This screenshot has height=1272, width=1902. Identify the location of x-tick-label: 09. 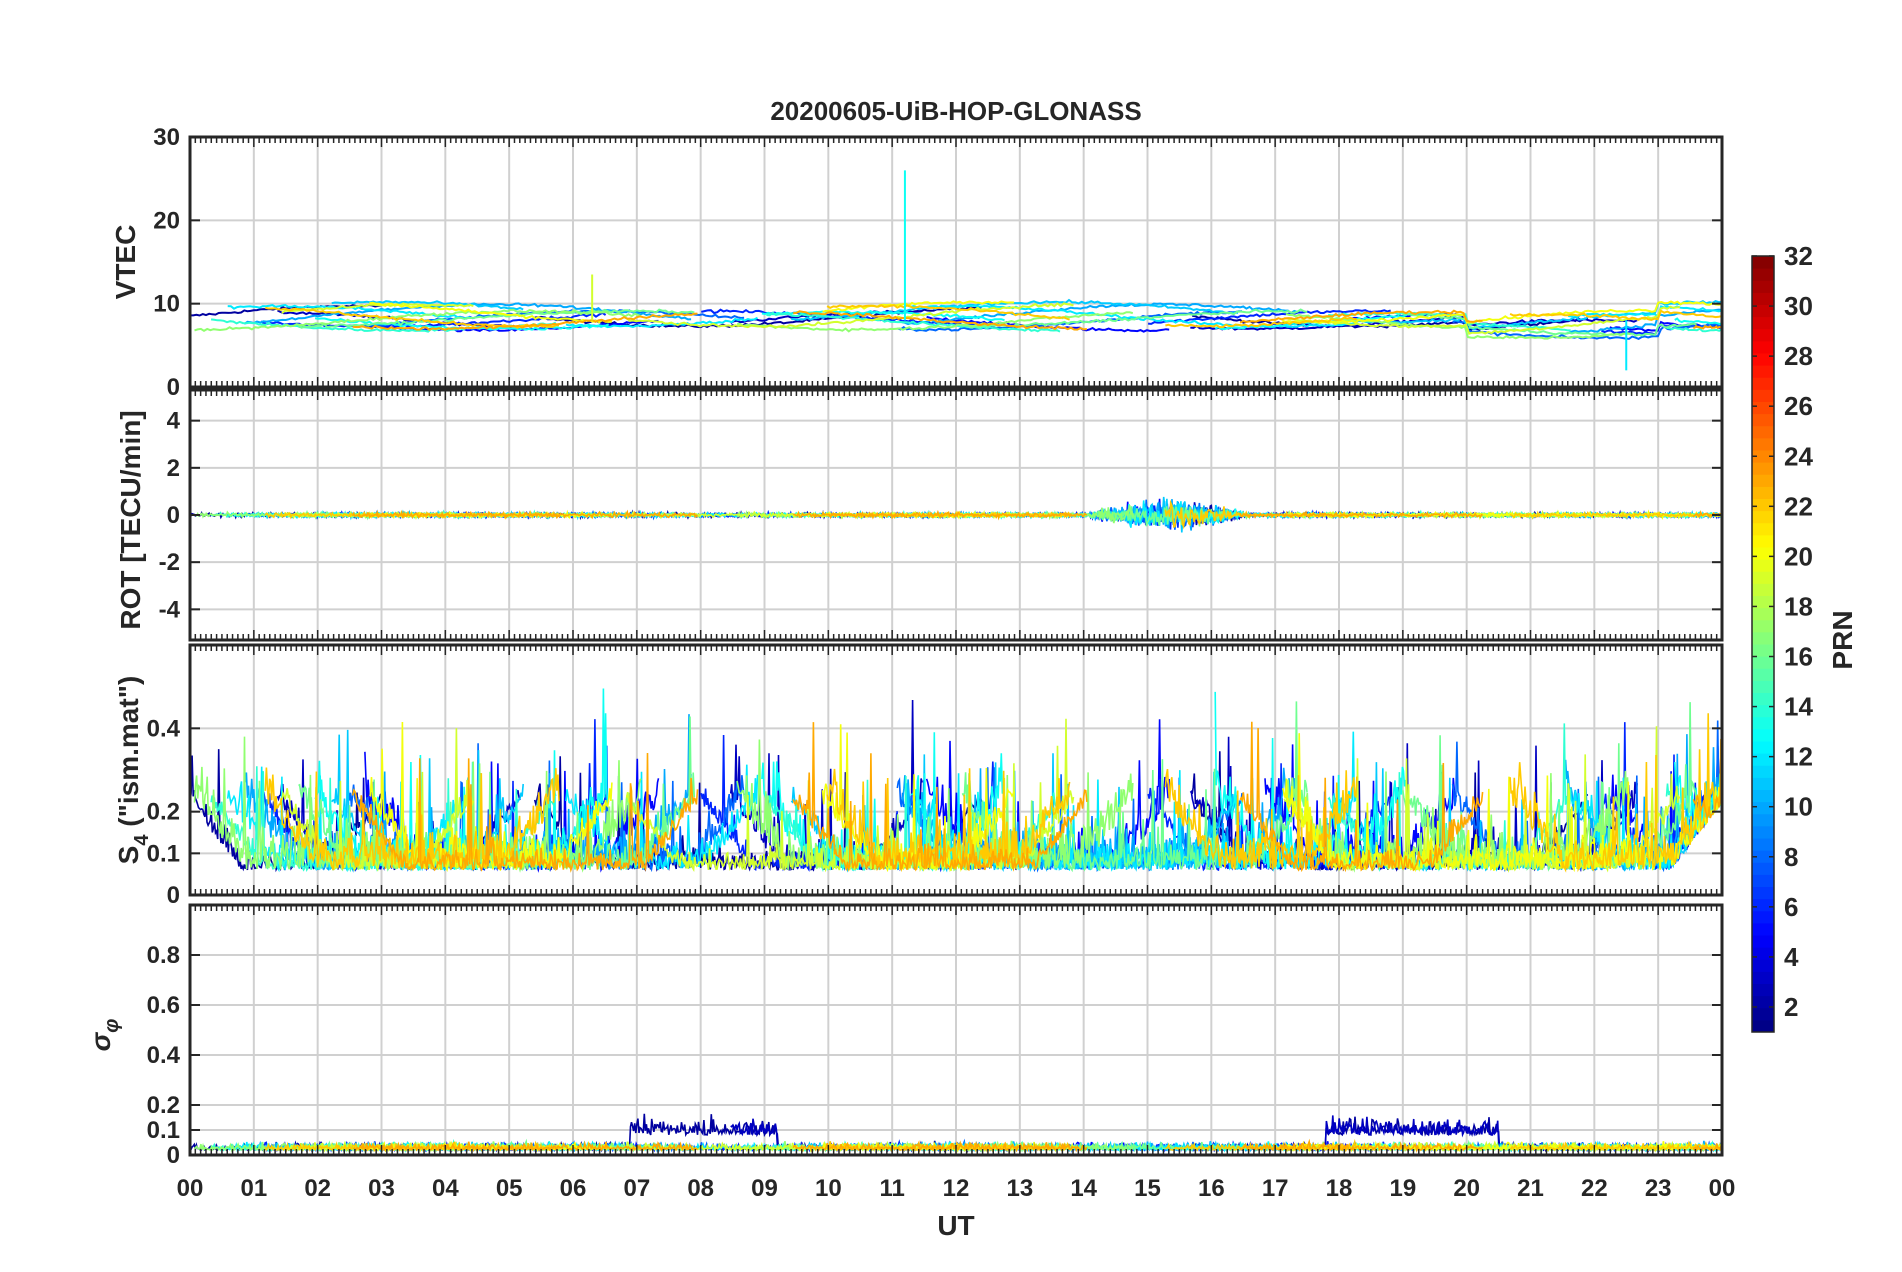
(764, 1188).